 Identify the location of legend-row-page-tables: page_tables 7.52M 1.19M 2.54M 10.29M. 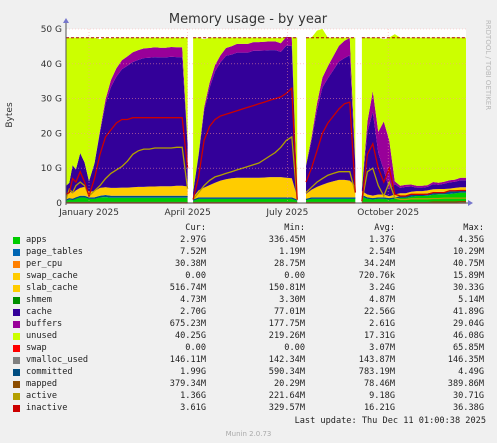
(252, 252).